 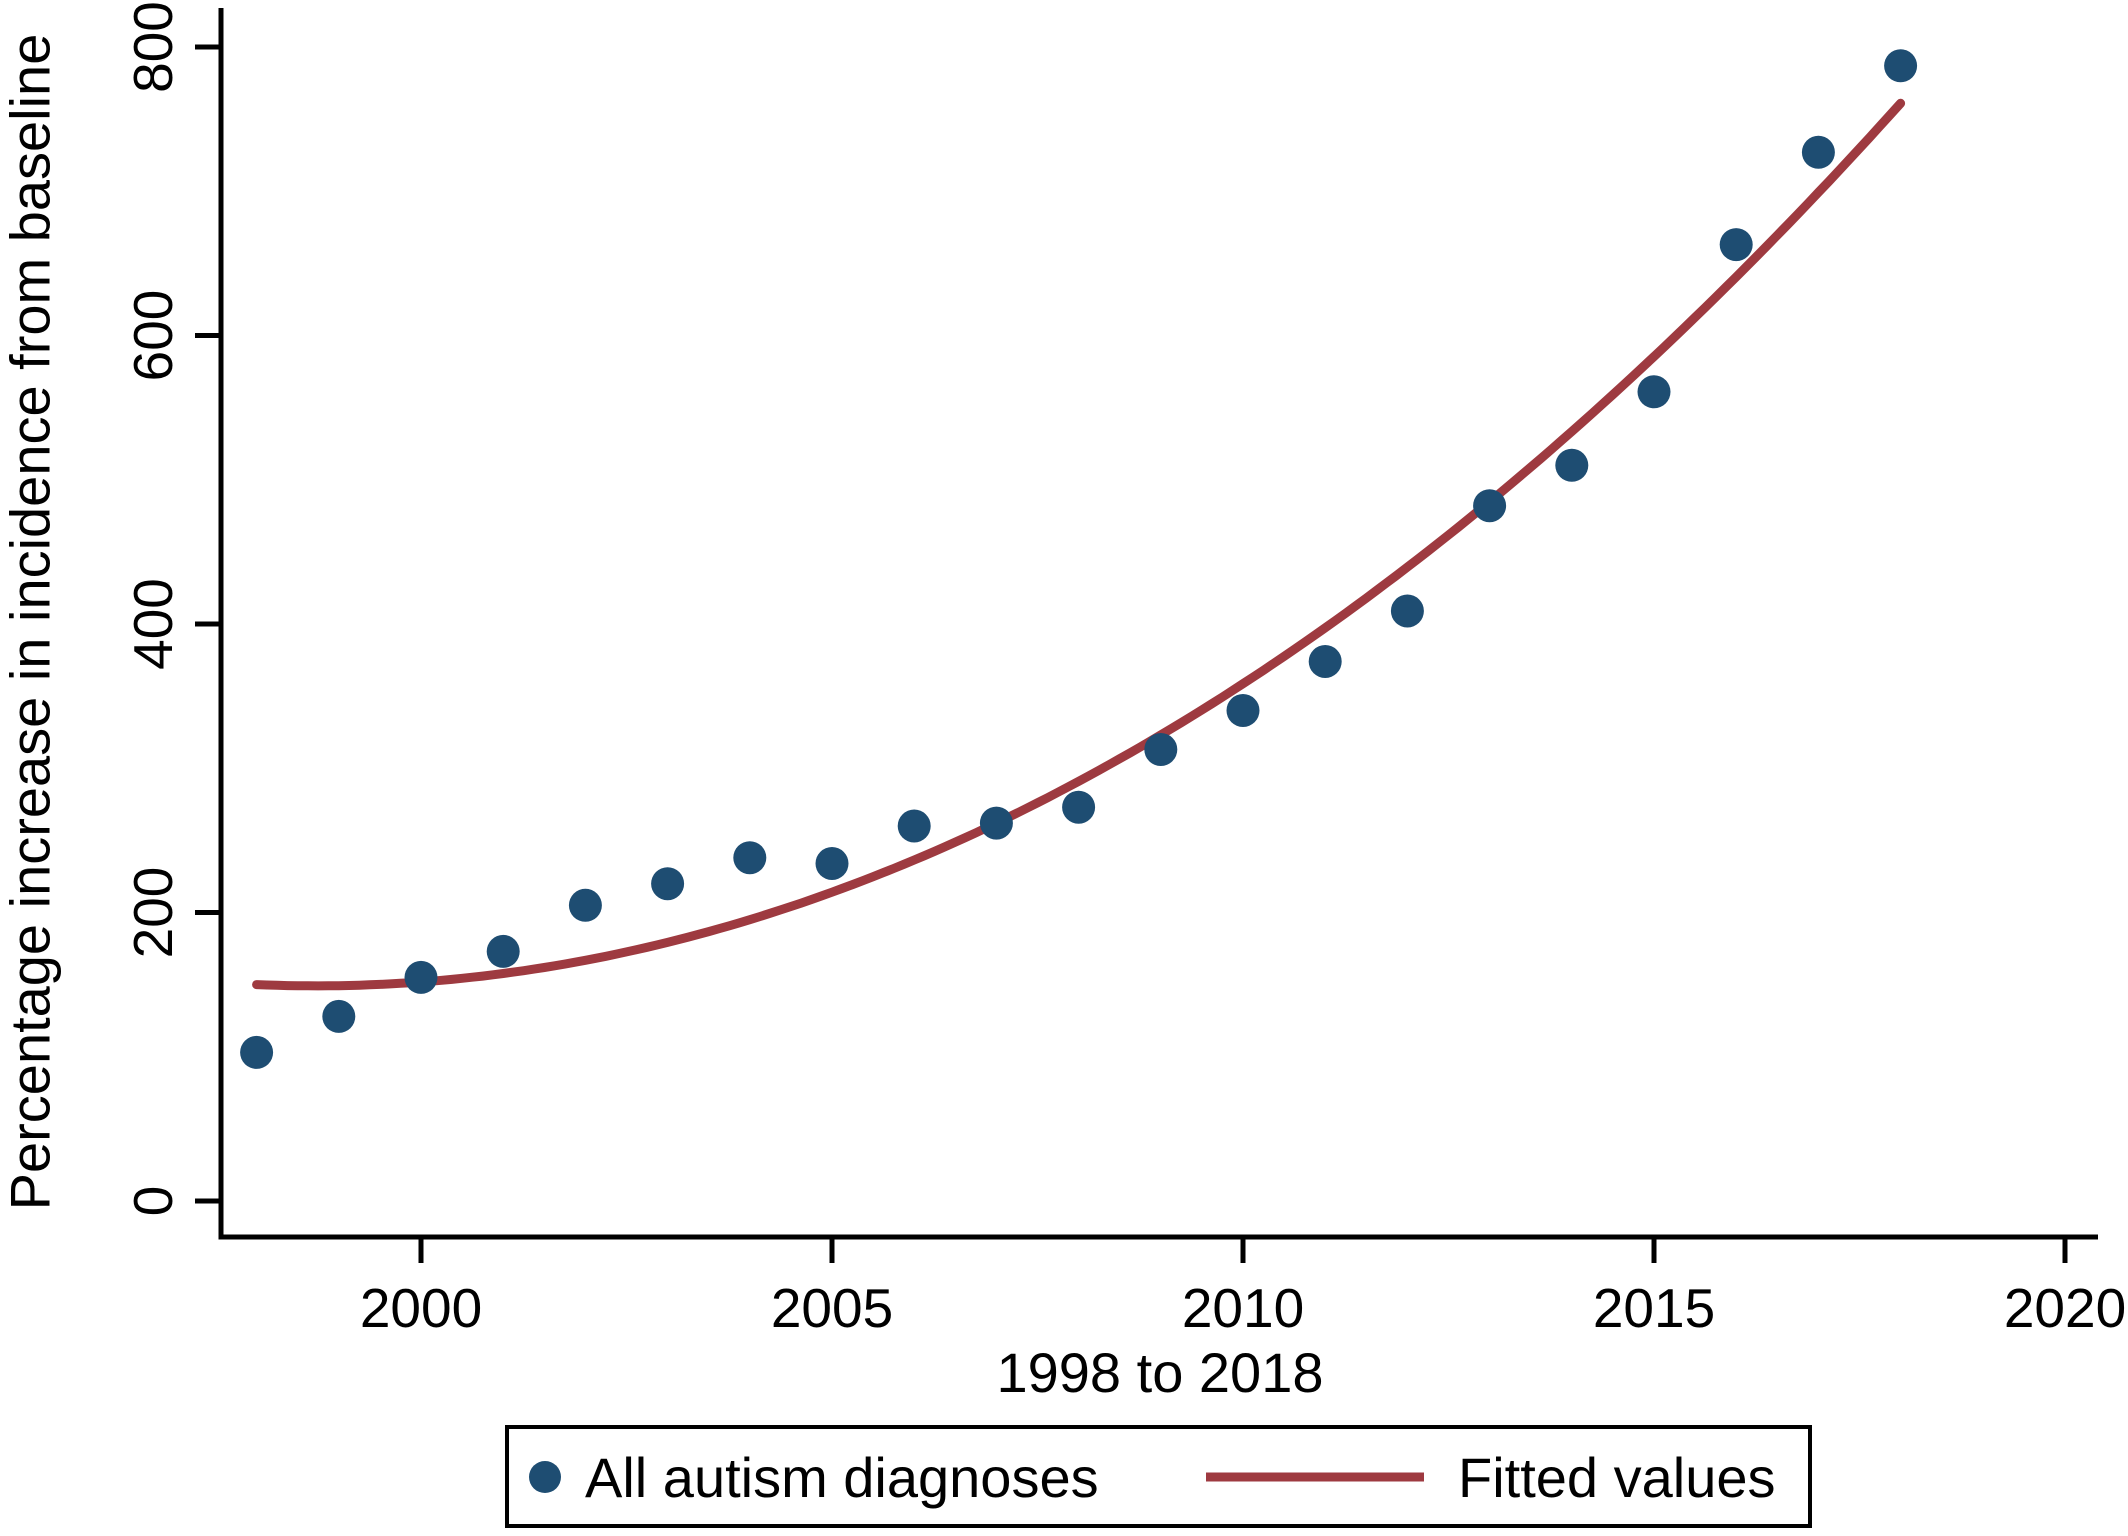 I want to click on x-tick-label: 2020, so click(x=2065, y=1308).